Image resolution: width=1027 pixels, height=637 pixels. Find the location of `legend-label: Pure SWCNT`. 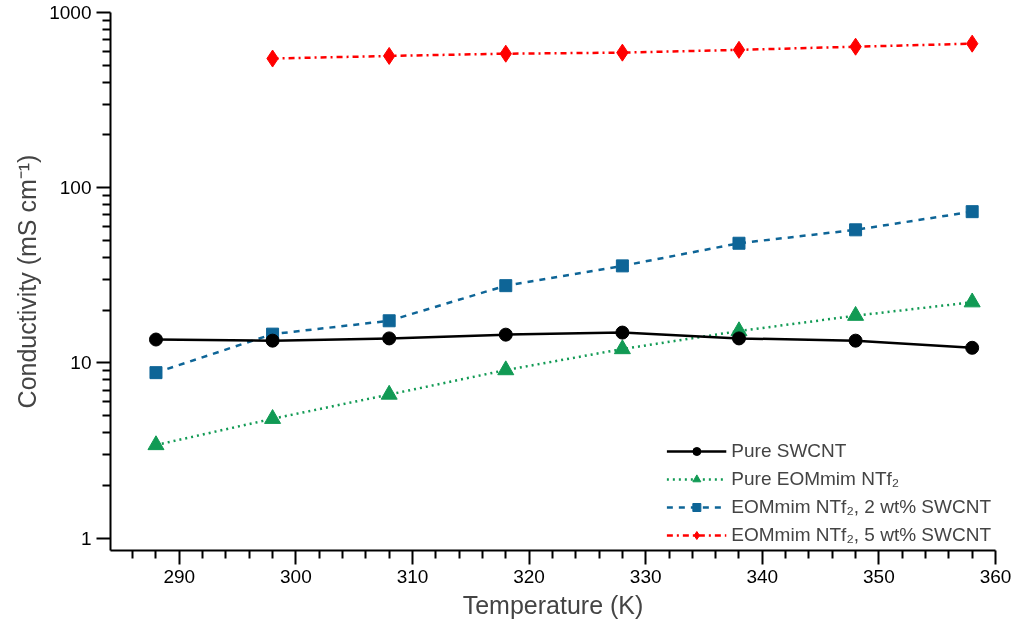

legend-label: Pure SWCNT is located at coordinates (789, 451).